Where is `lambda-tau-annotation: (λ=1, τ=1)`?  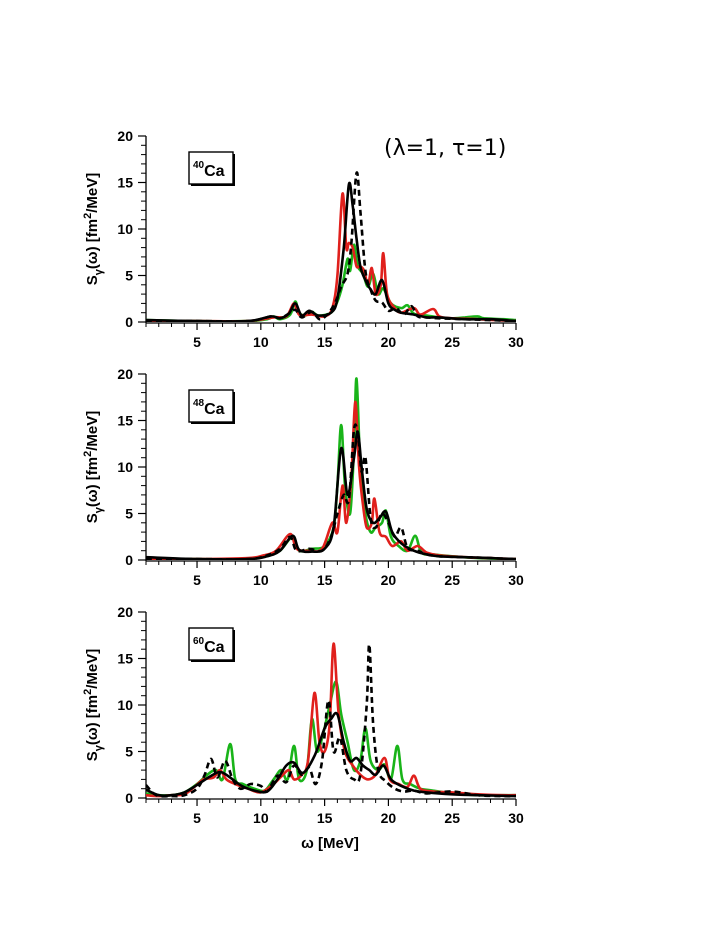
lambda-tau-annotation: (λ=1, τ=1) is located at coordinates (445, 148).